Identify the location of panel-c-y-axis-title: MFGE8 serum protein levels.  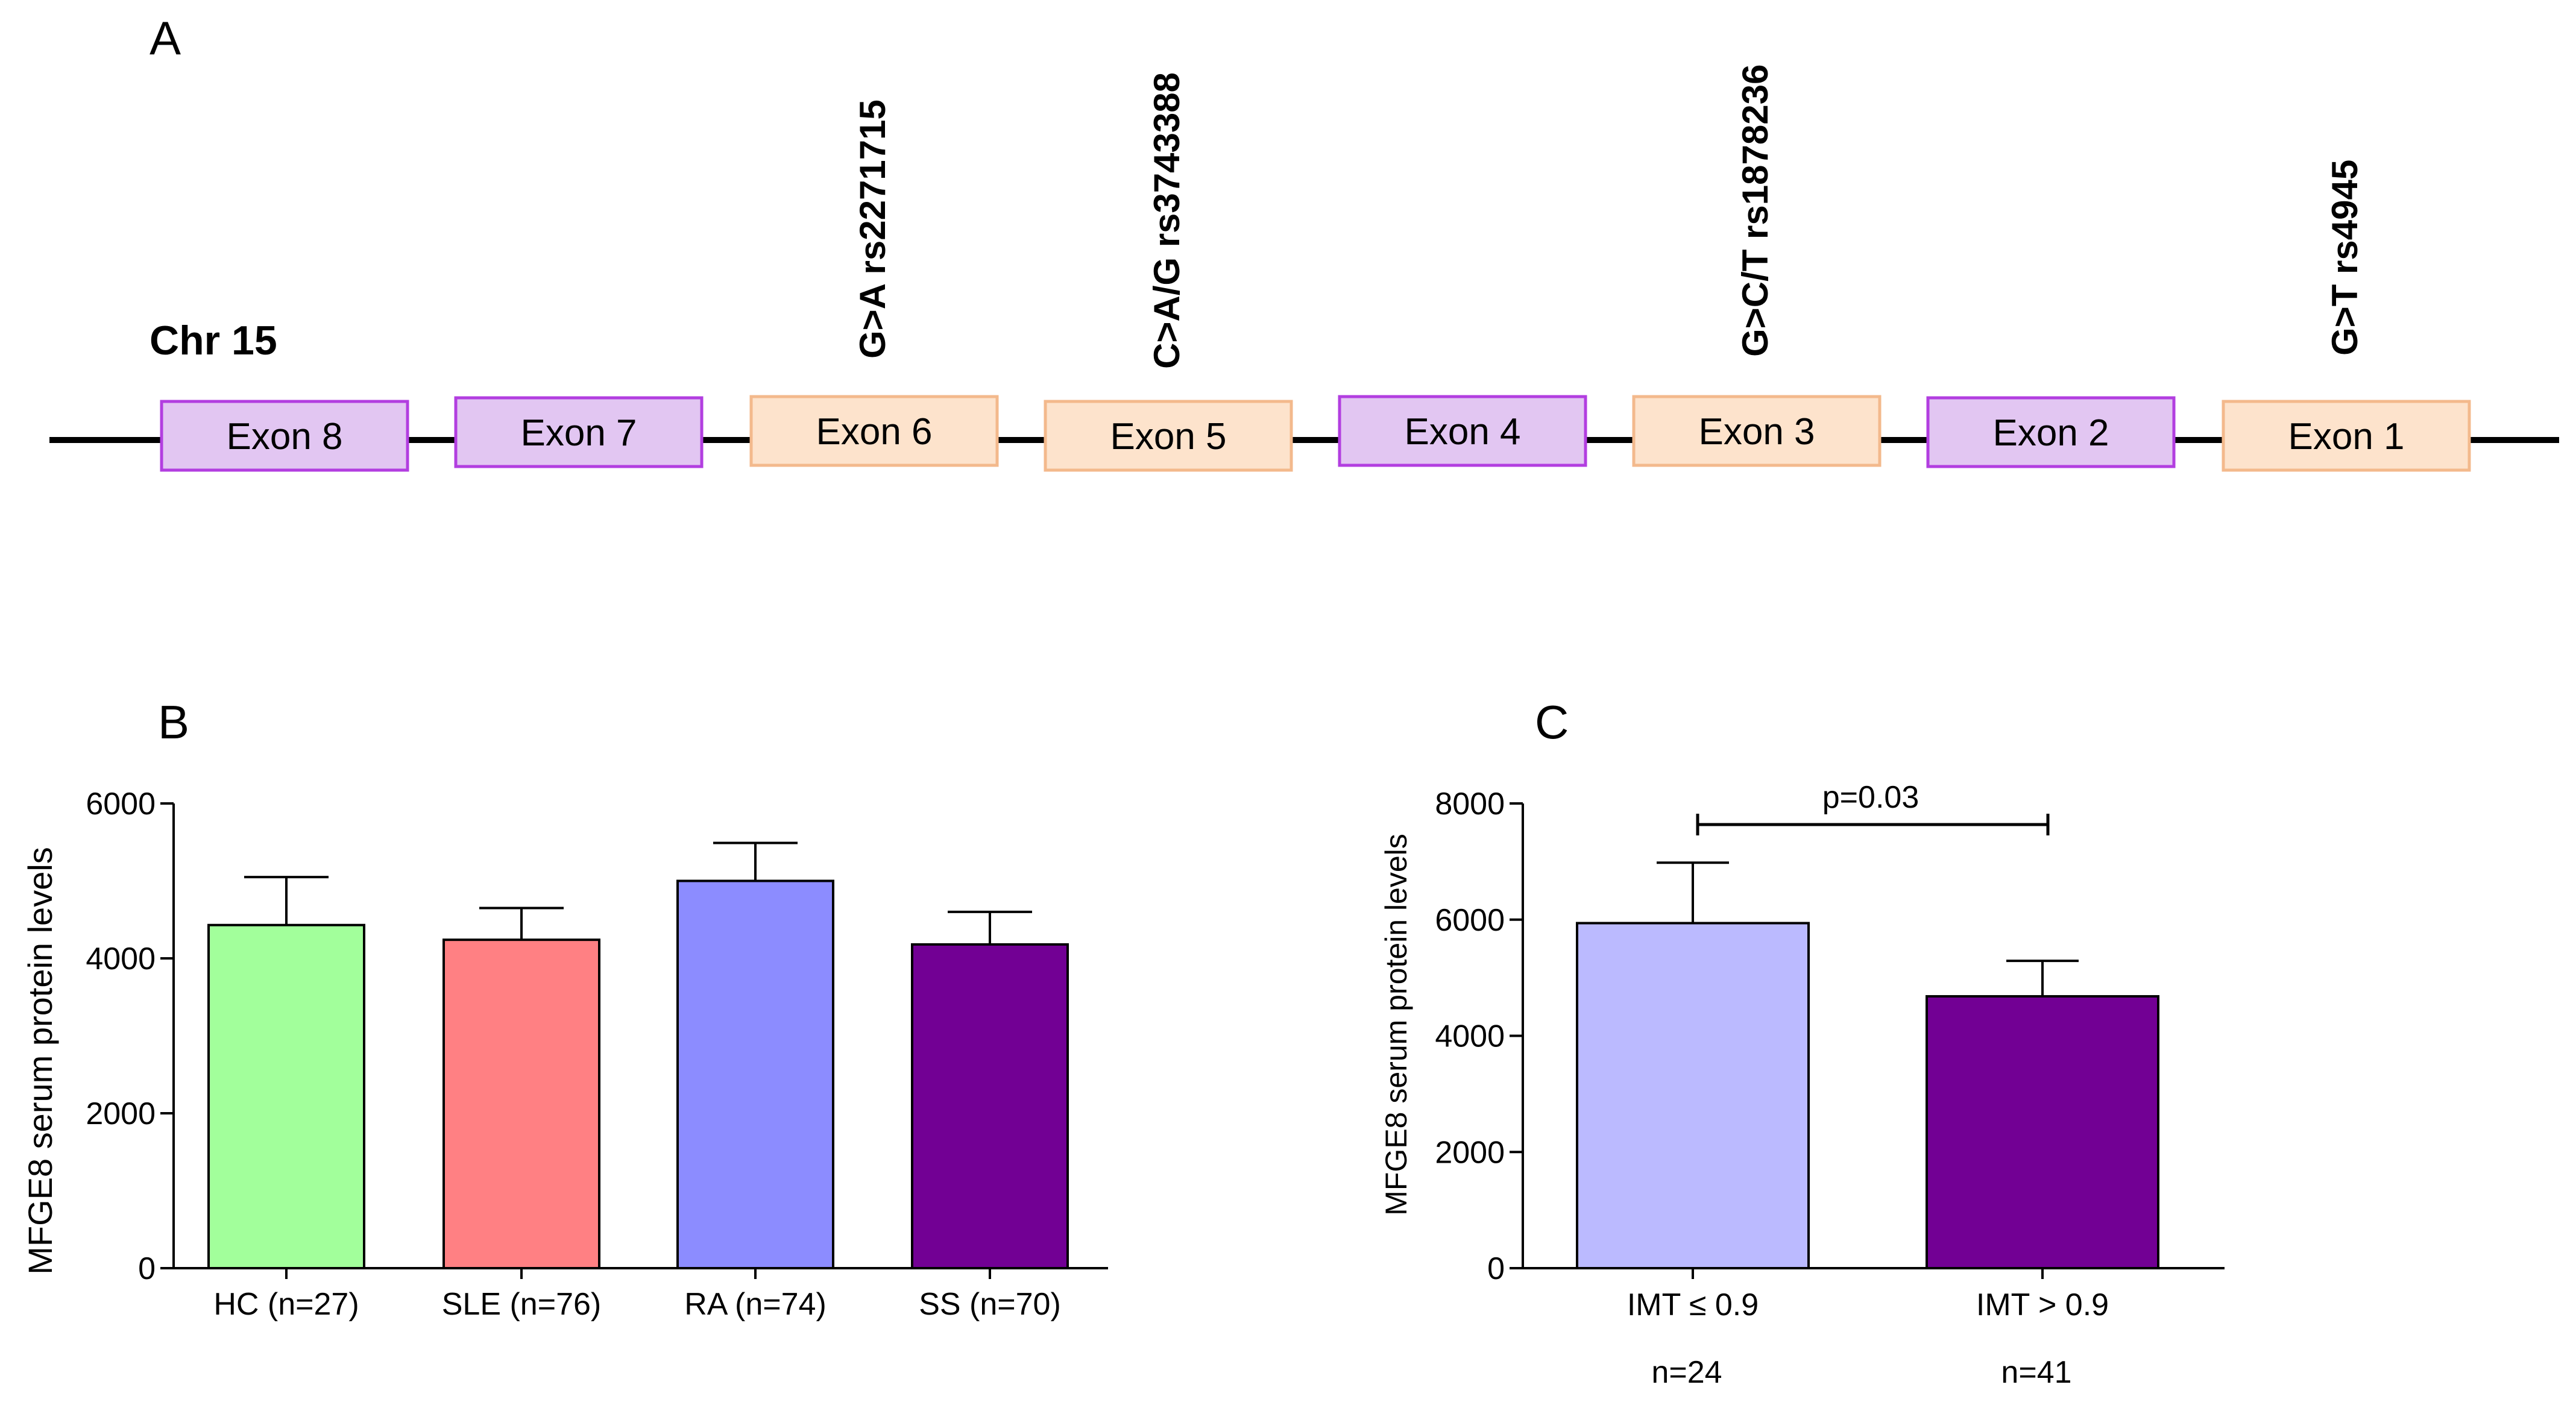
(1396, 1025).